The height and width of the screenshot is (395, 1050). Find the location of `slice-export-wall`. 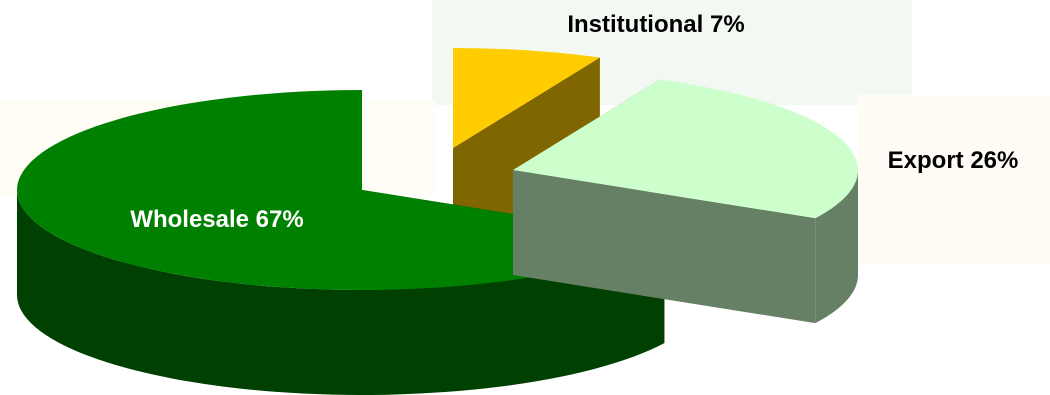

slice-export-wall is located at coordinates (664, 247).